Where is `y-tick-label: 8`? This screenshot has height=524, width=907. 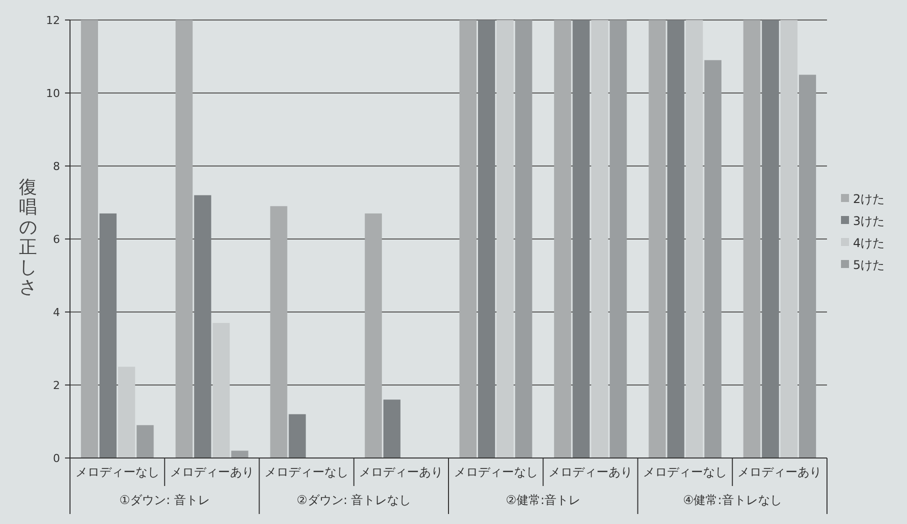 y-tick-label: 8 is located at coordinates (56, 166).